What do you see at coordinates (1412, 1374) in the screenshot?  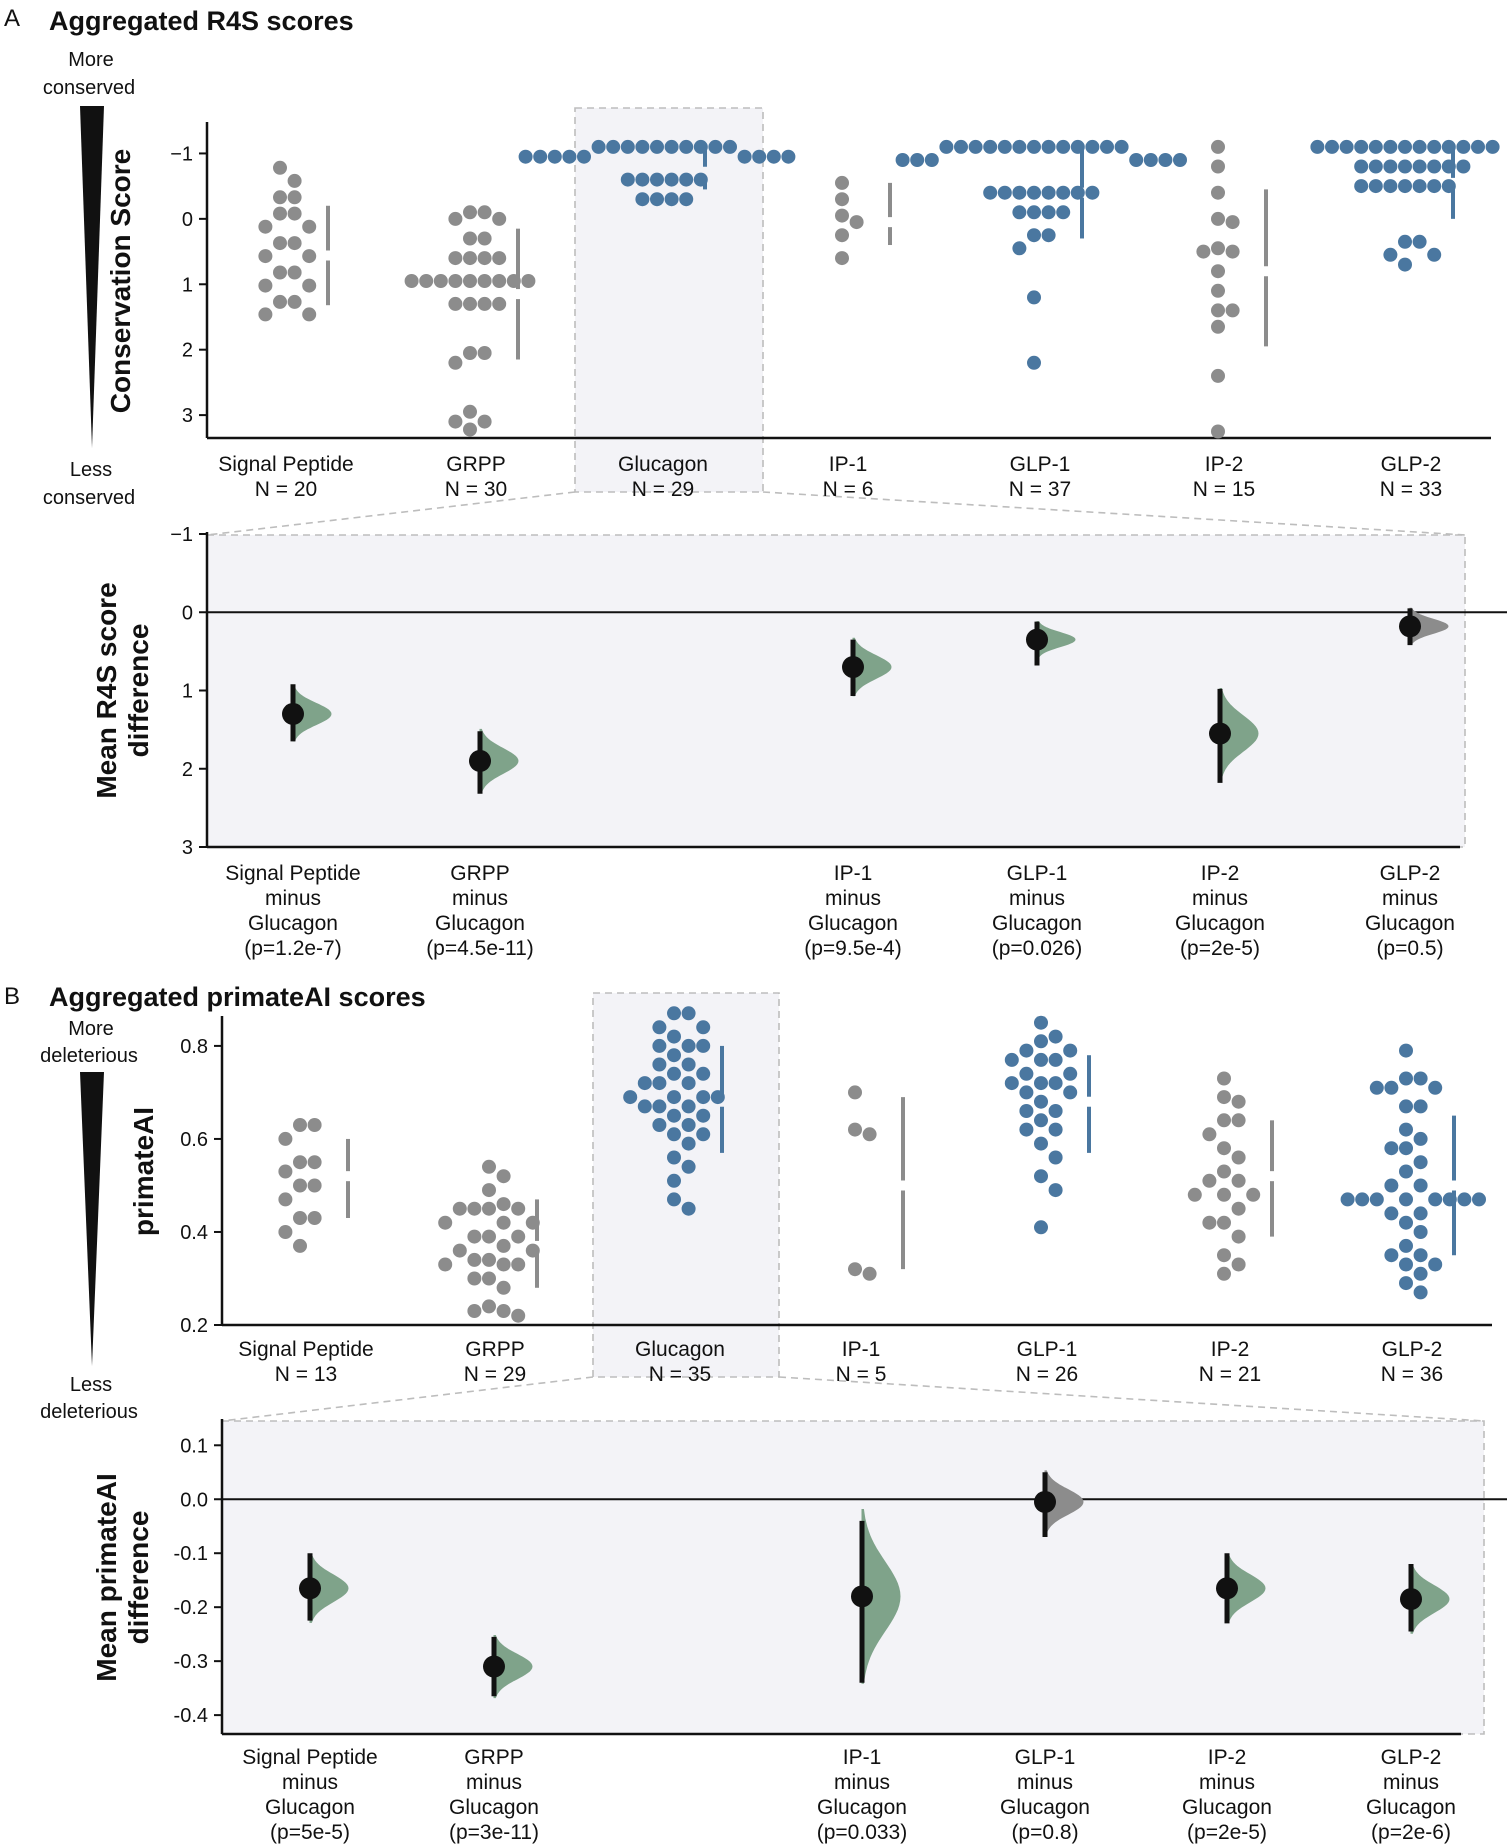 I see `category-n-label: N = 36` at bounding box center [1412, 1374].